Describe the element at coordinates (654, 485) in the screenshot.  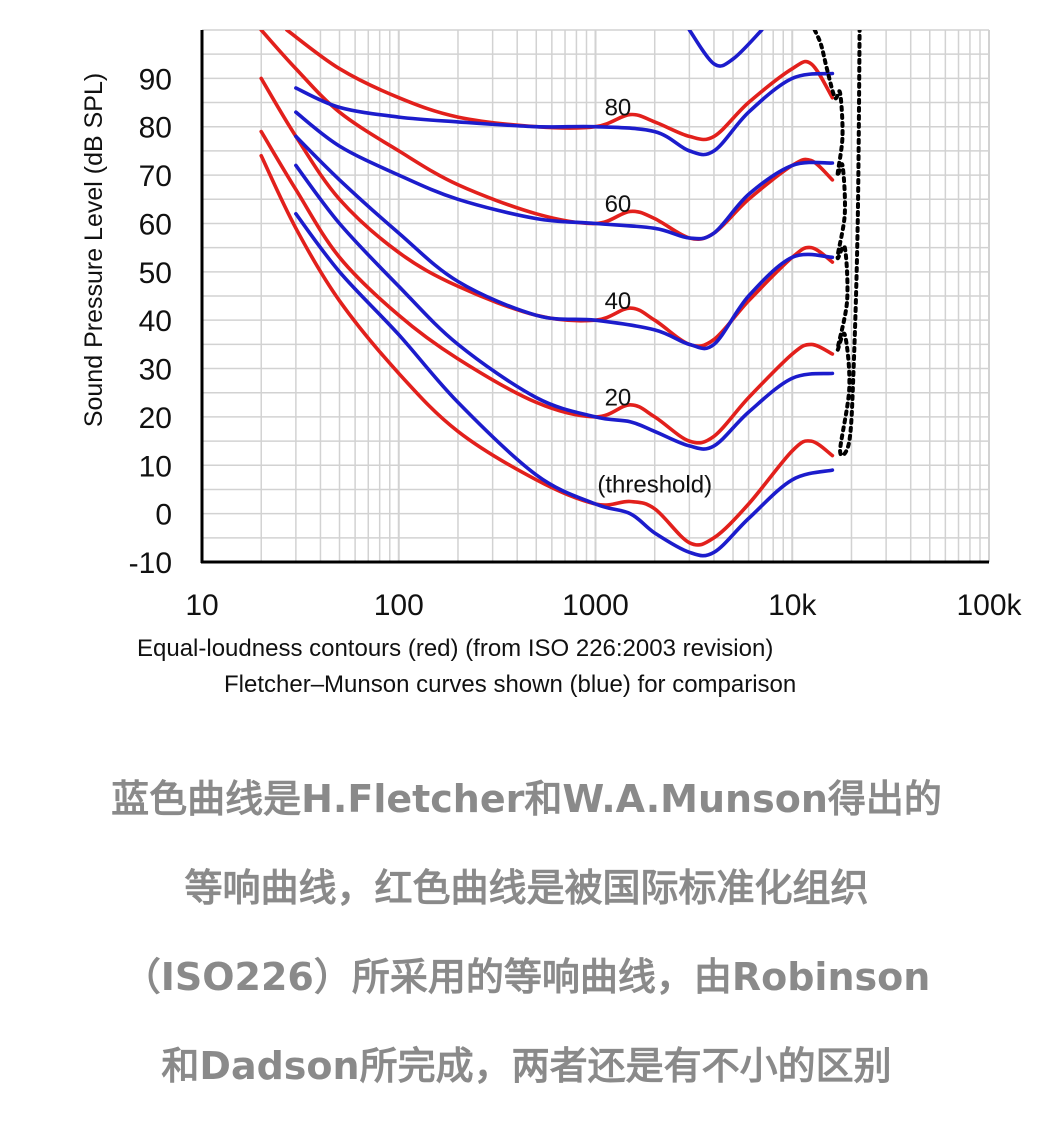
I see `contour-label: (threshold)` at that location.